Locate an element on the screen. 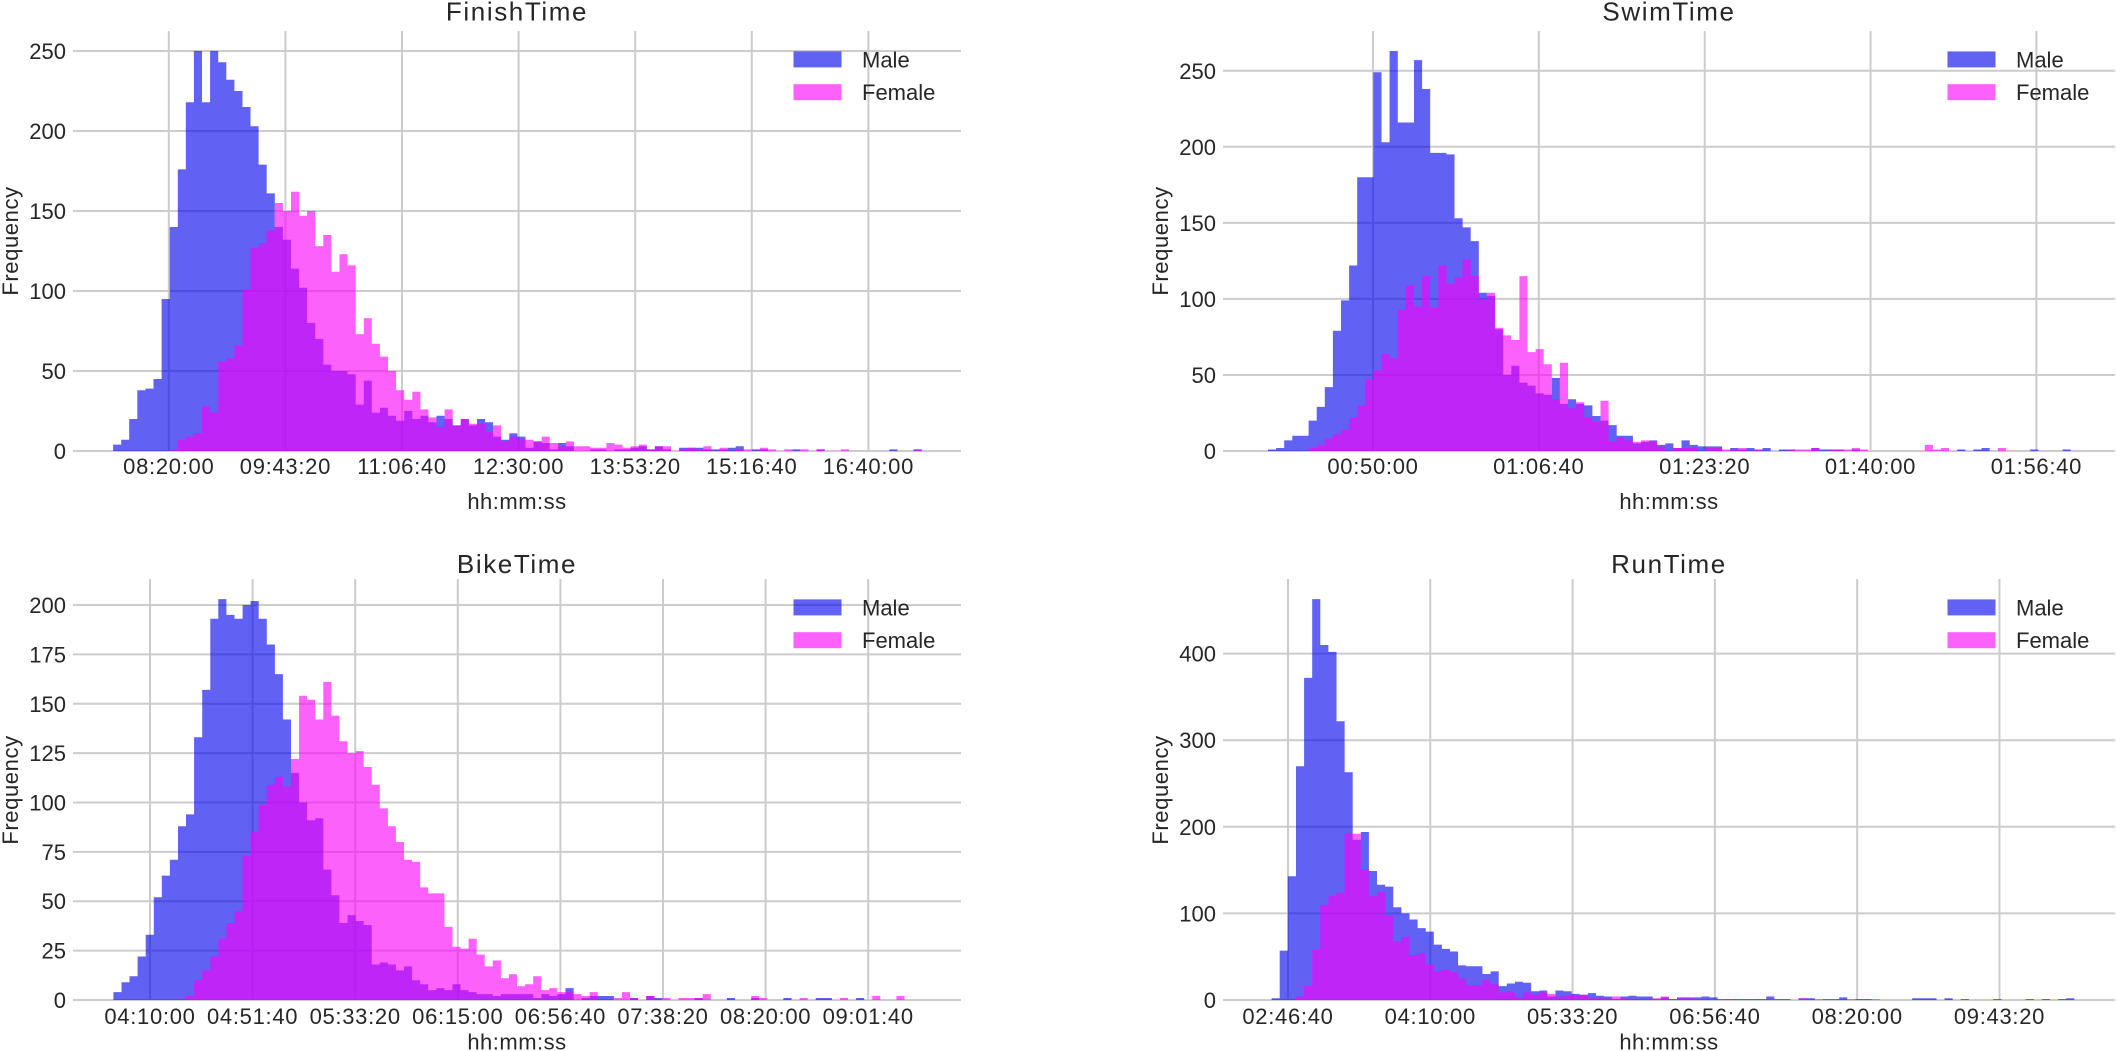  svg-text: SwimTime is located at coordinates (1668, 13).